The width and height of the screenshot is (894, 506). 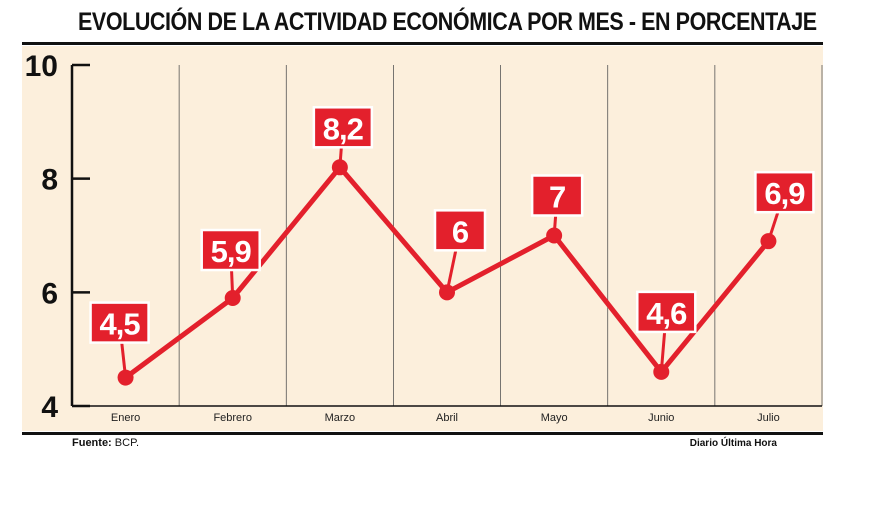 What do you see at coordinates (125, 418) in the screenshot?
I see `x-tick-label: Enero` at bounding box center [125, 418].